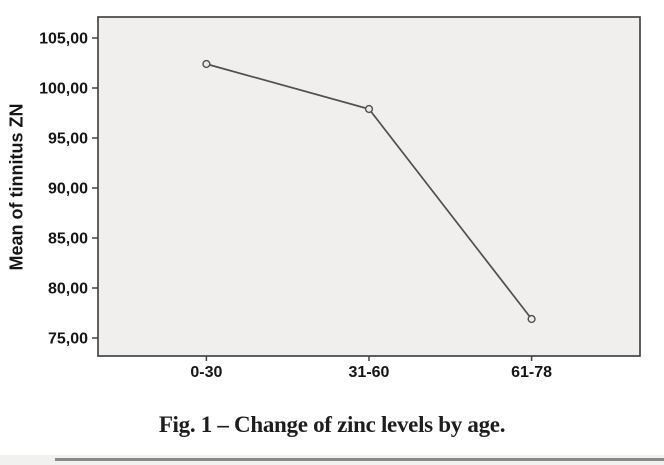  What do you see at coordinates (68, 139) in the screenshot?
I see `y-tick-label: 95,00` at bounding box center [68, 139].